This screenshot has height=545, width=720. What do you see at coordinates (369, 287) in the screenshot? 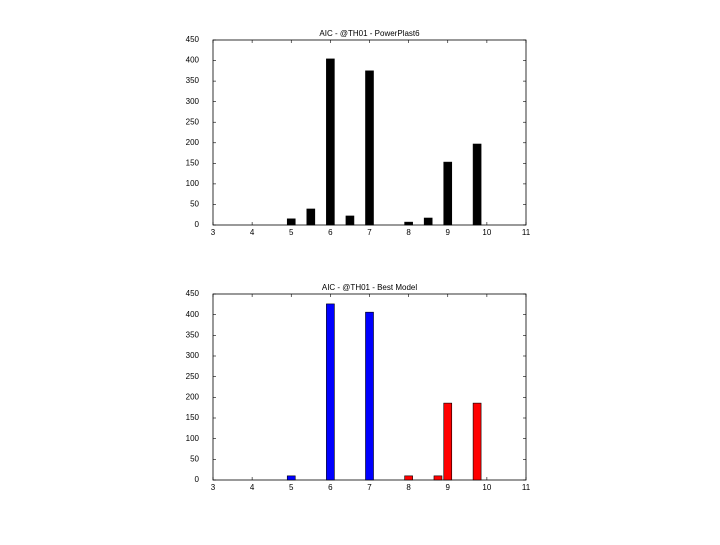
I see `chart-title: AIC - @TH01 - Best Model` at bounding box center [369, 287].